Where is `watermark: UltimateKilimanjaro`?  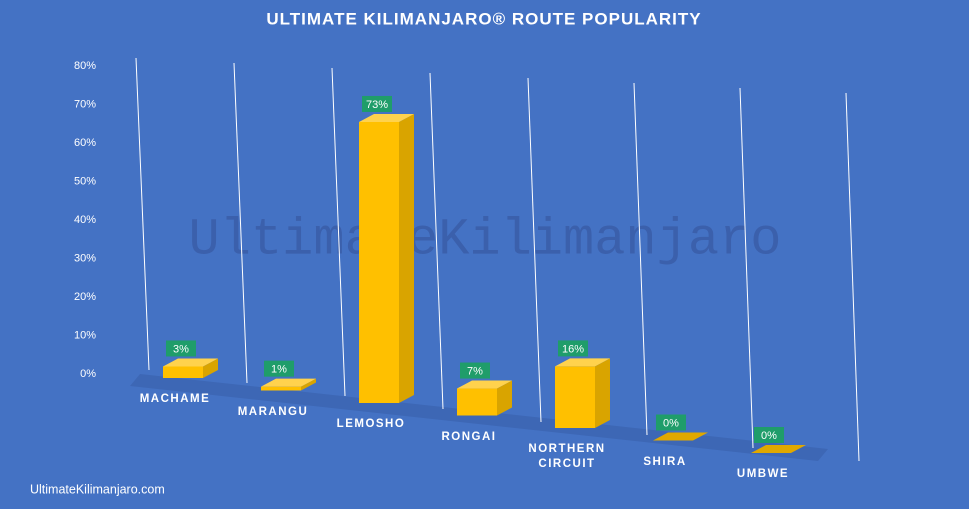 watermark: UltimateKilimanjaro is located at coordinates (485, 240).